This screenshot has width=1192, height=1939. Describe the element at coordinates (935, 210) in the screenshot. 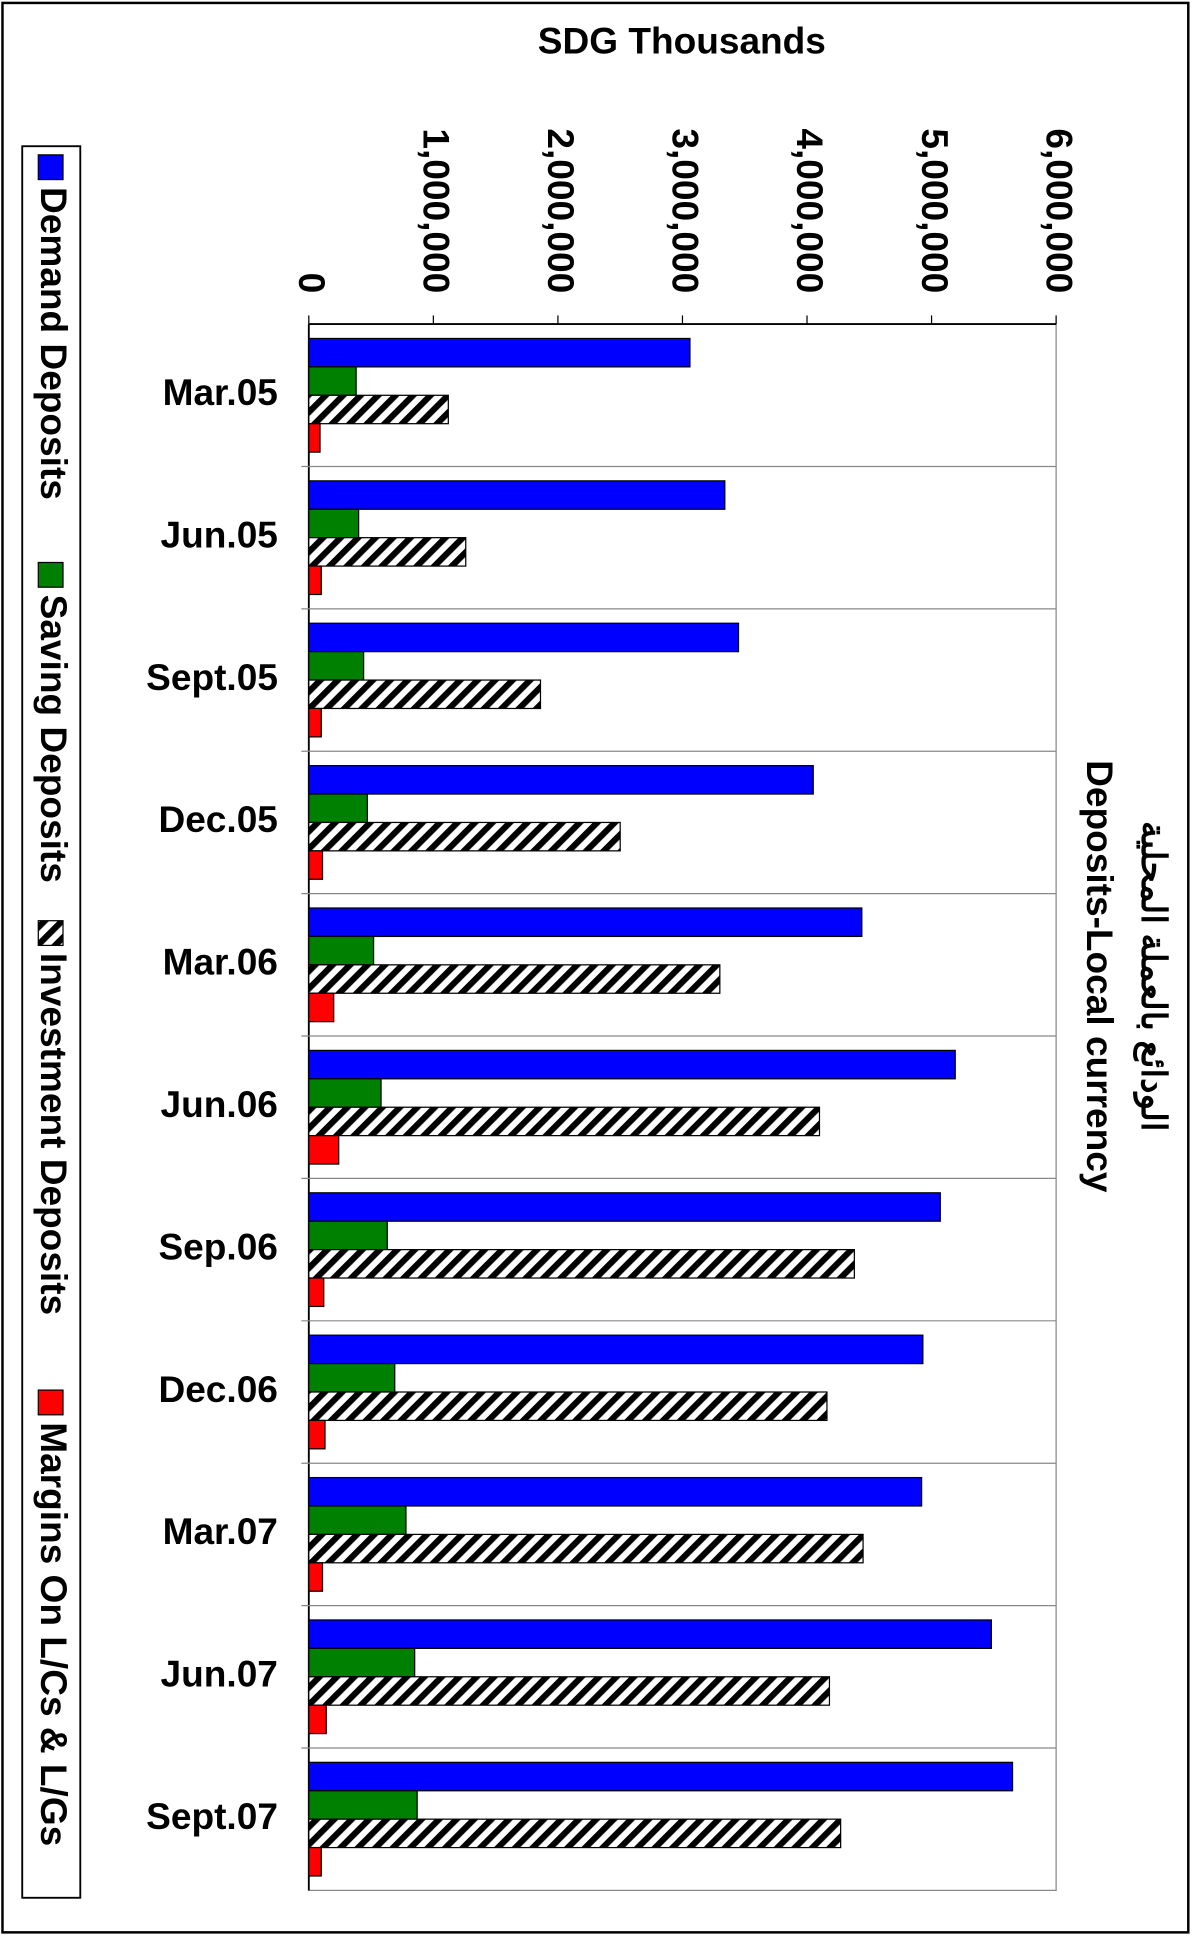

I see `value-tick-label: 5,000,000` at that location.